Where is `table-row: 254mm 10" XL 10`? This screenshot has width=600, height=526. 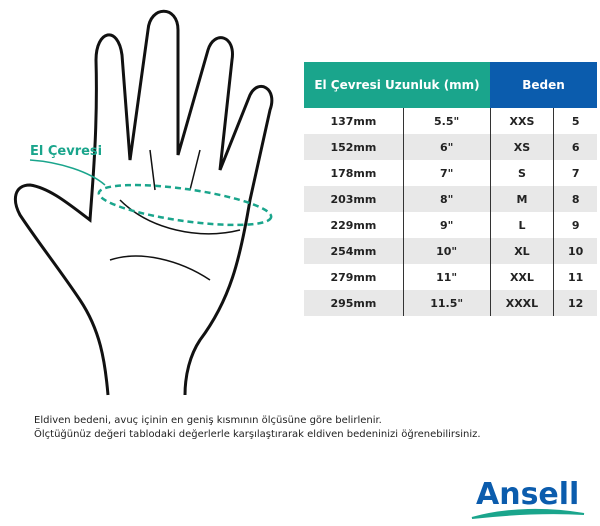
table-row: 254mm 10" XL 10 is located at coordinates (450, 251).